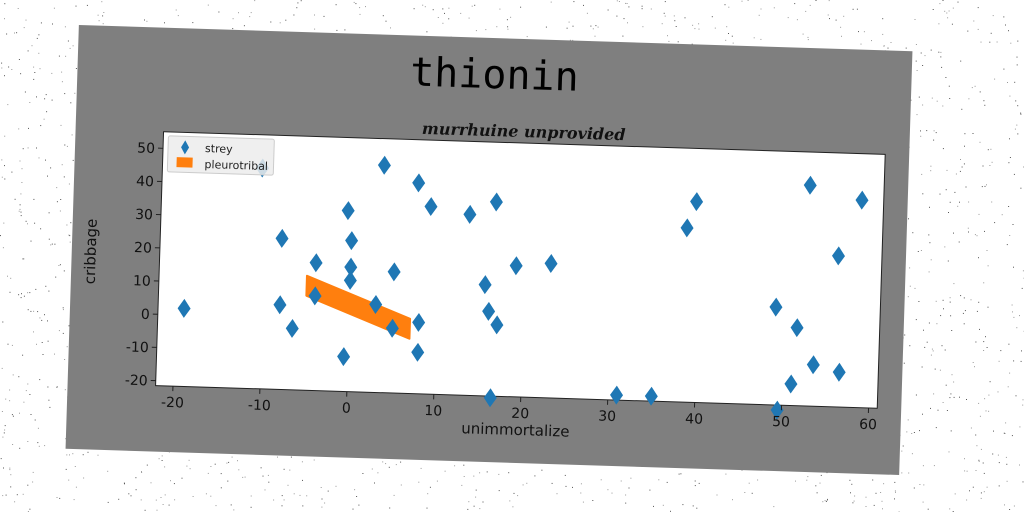  What do you see at coordinates (346, 408) in the screenshot?
I see `x-tick-label-0: 0` at bounding box center [346, 408].